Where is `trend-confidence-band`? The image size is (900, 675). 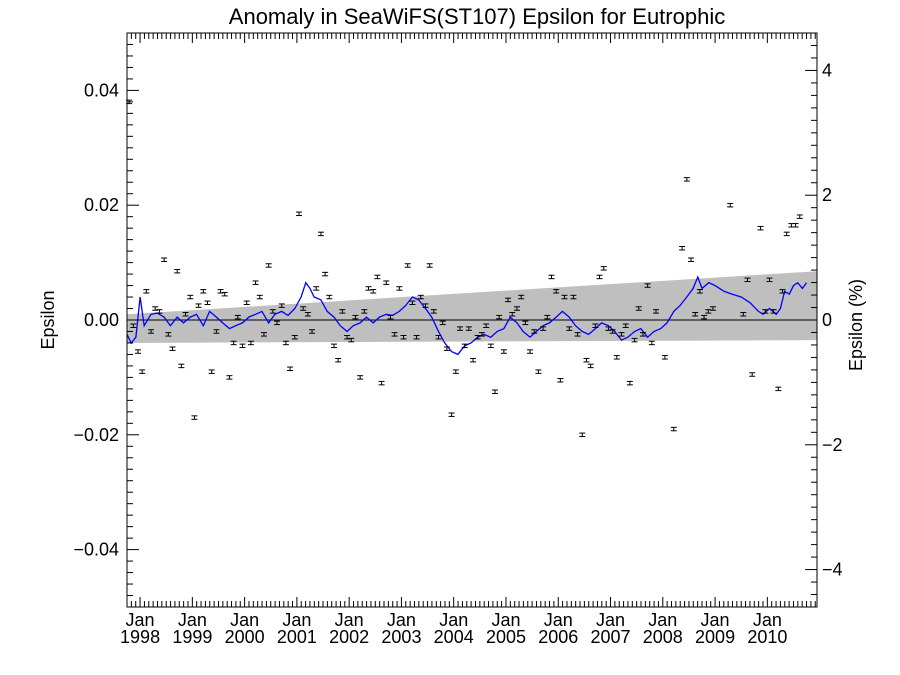 trend-confidence-band is located at coordinates (472, 307).